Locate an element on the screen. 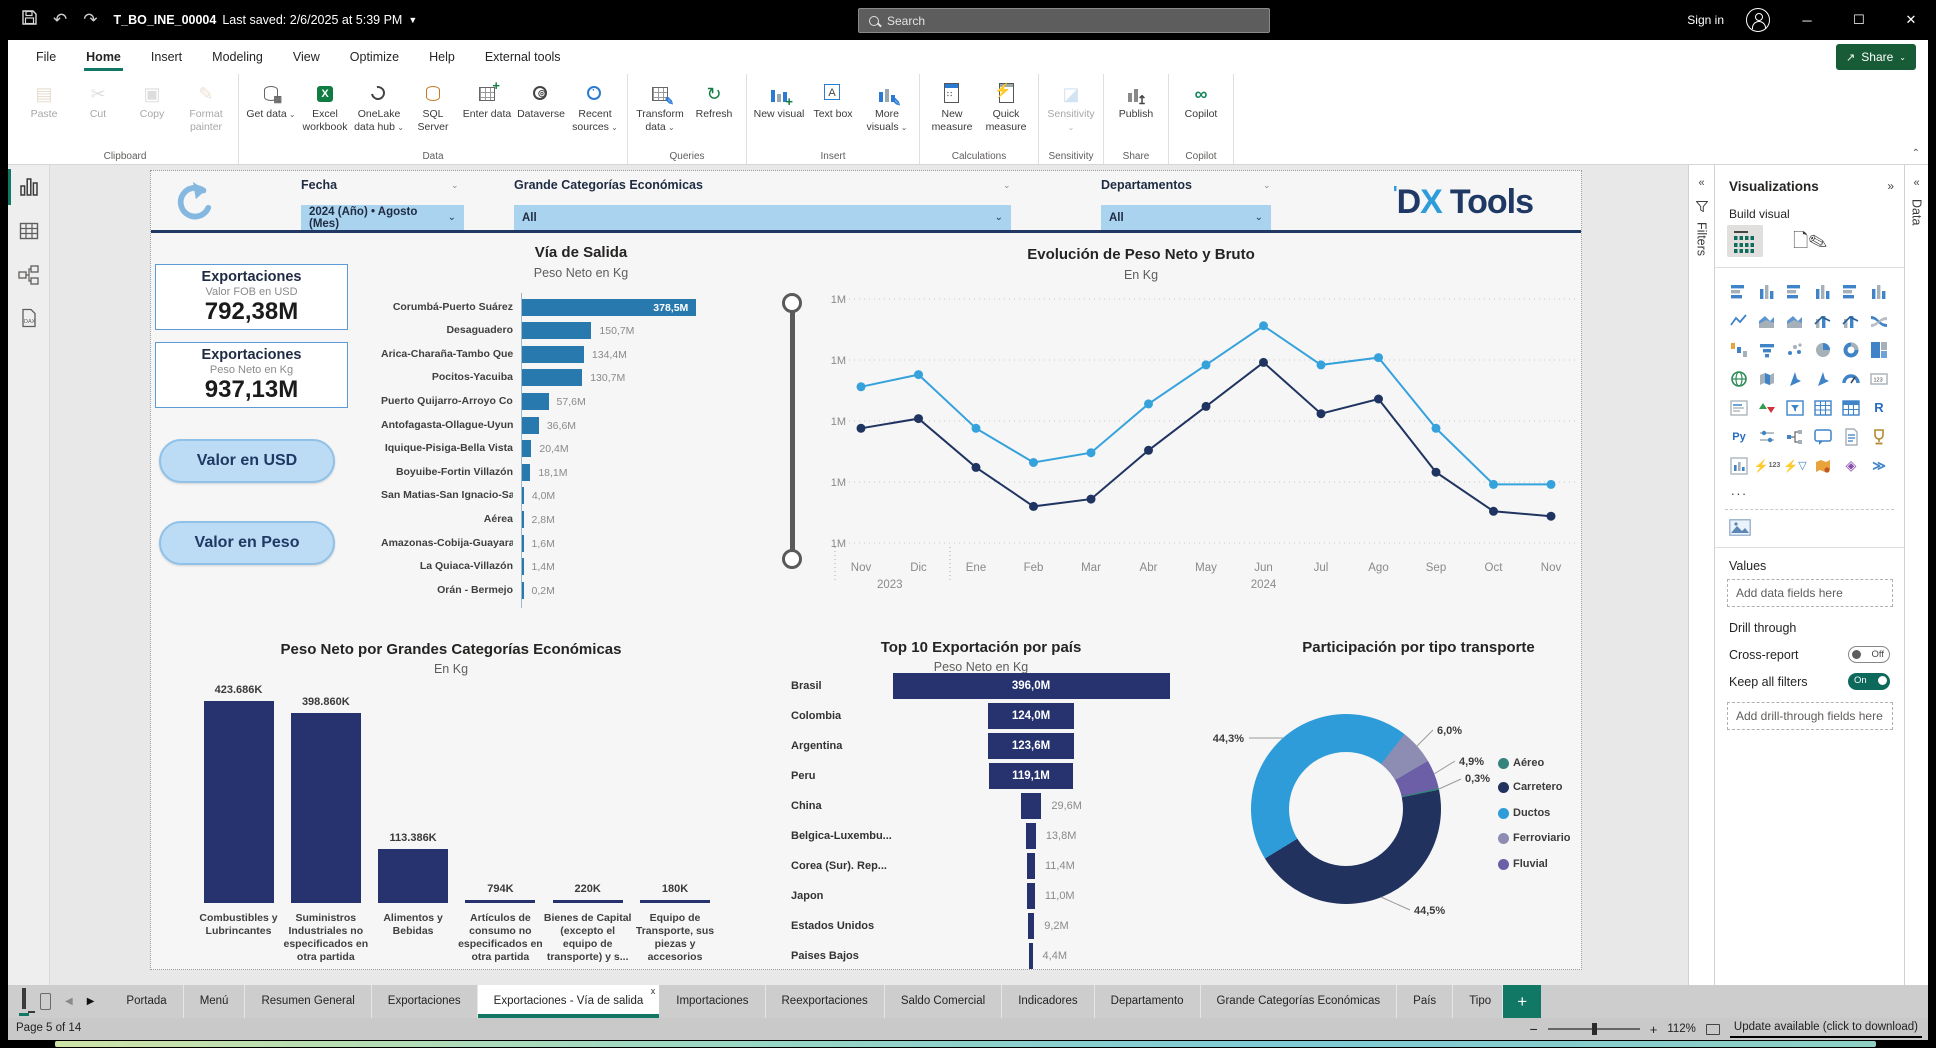  viz-type-waterfall is located at coordinates (1739, 349).